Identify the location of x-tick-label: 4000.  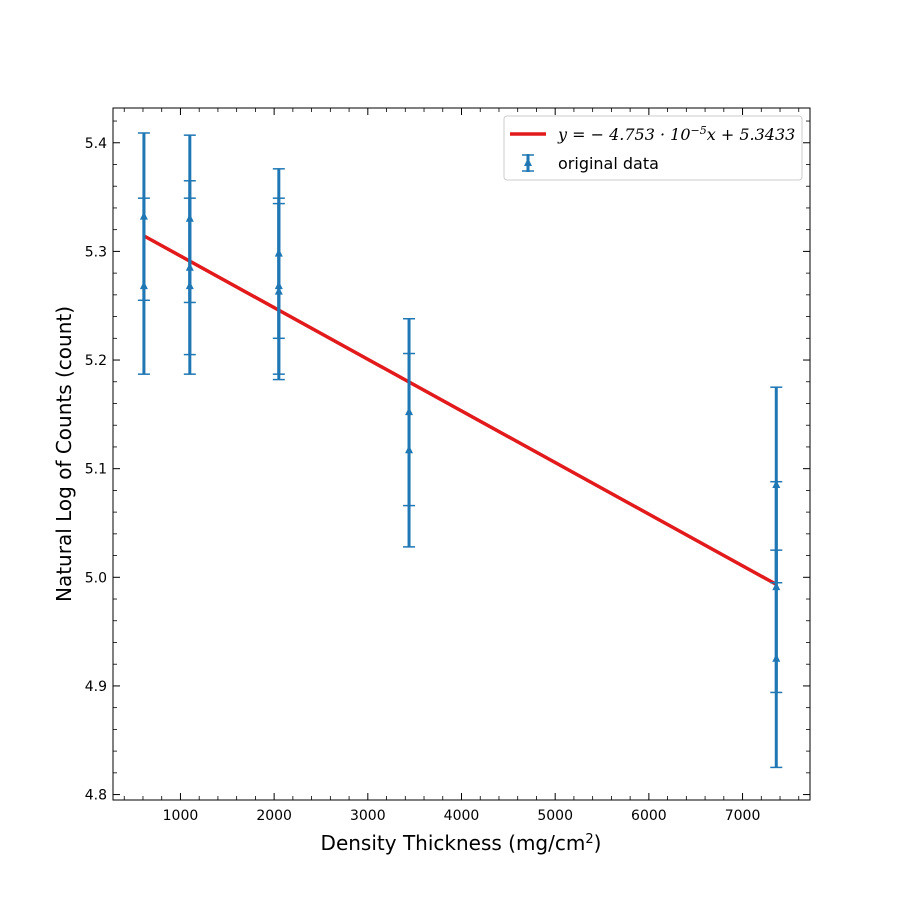
(462, 816).